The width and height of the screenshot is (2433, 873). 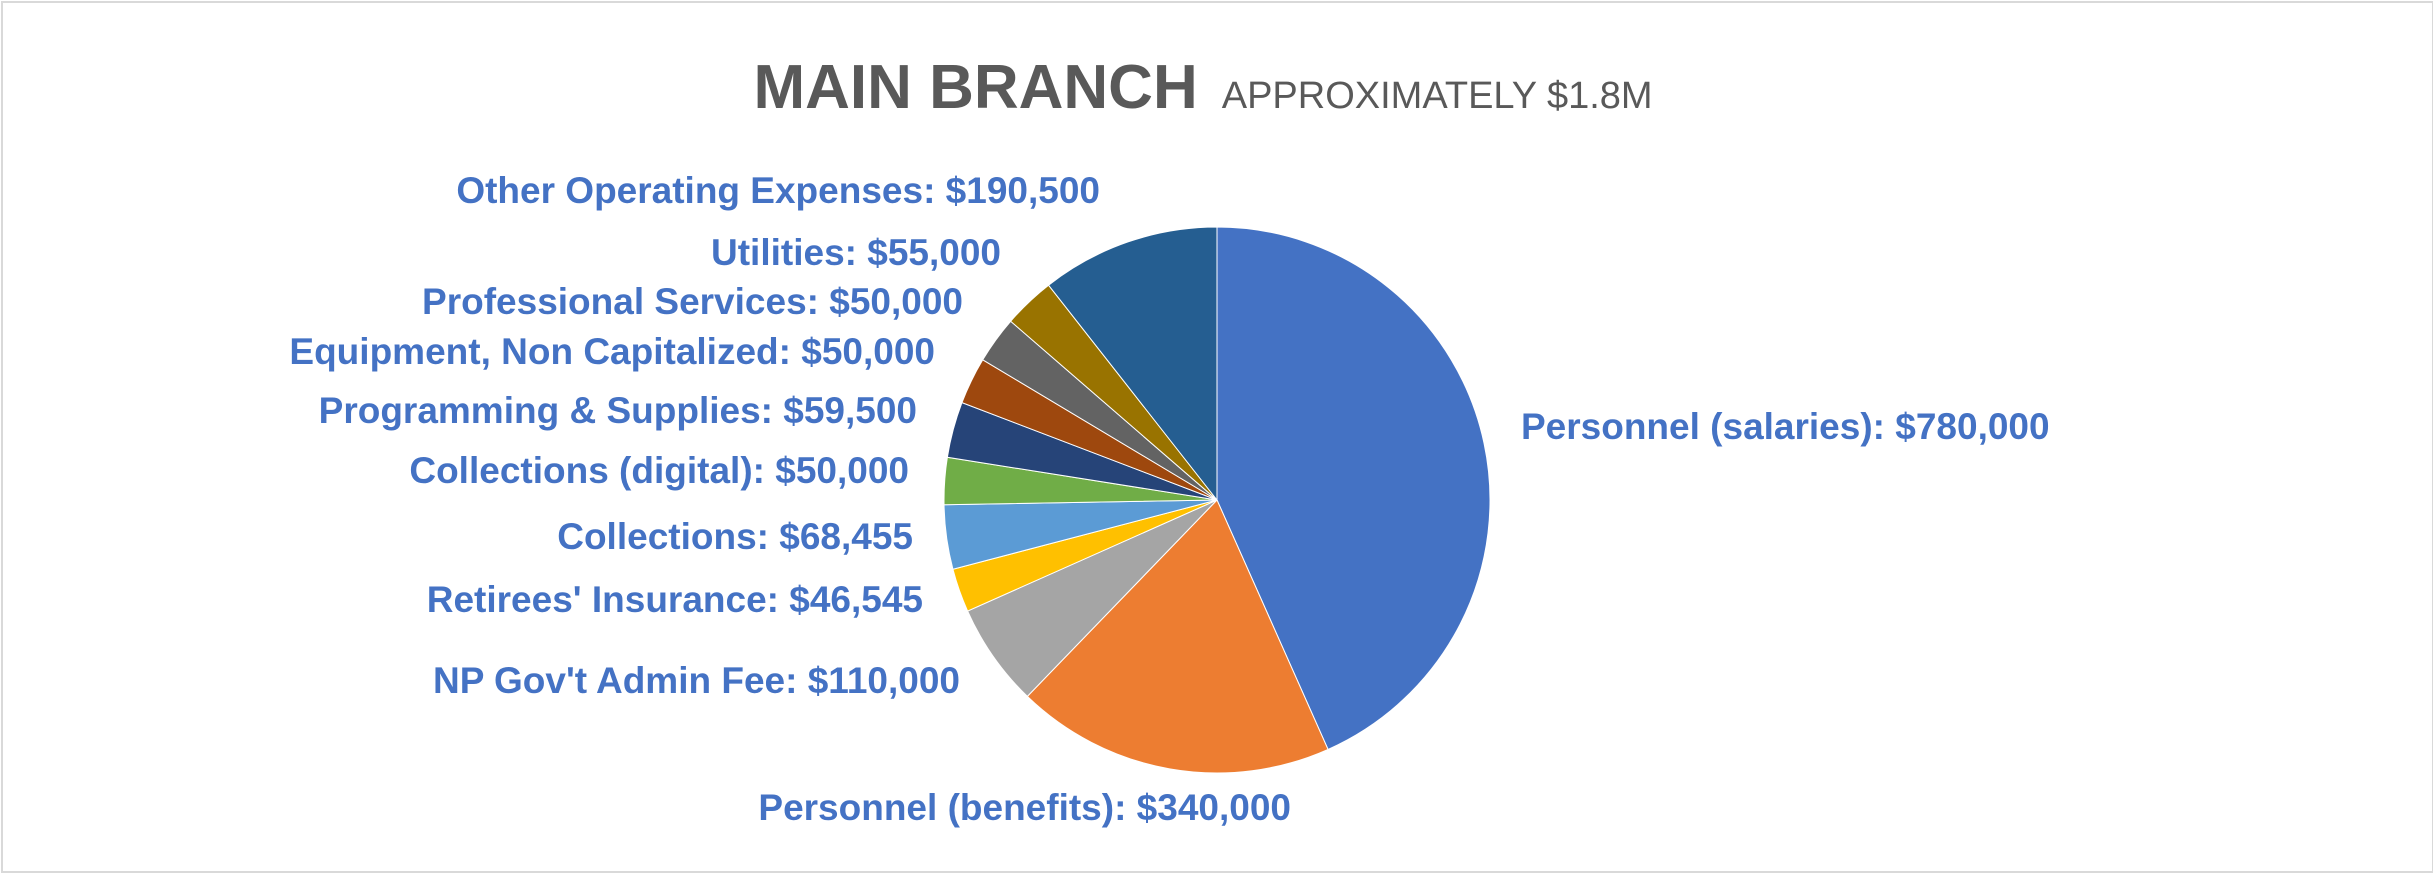 I want to click on slice-label-10: Utilities: $55,000, so click(x=856, y=252).